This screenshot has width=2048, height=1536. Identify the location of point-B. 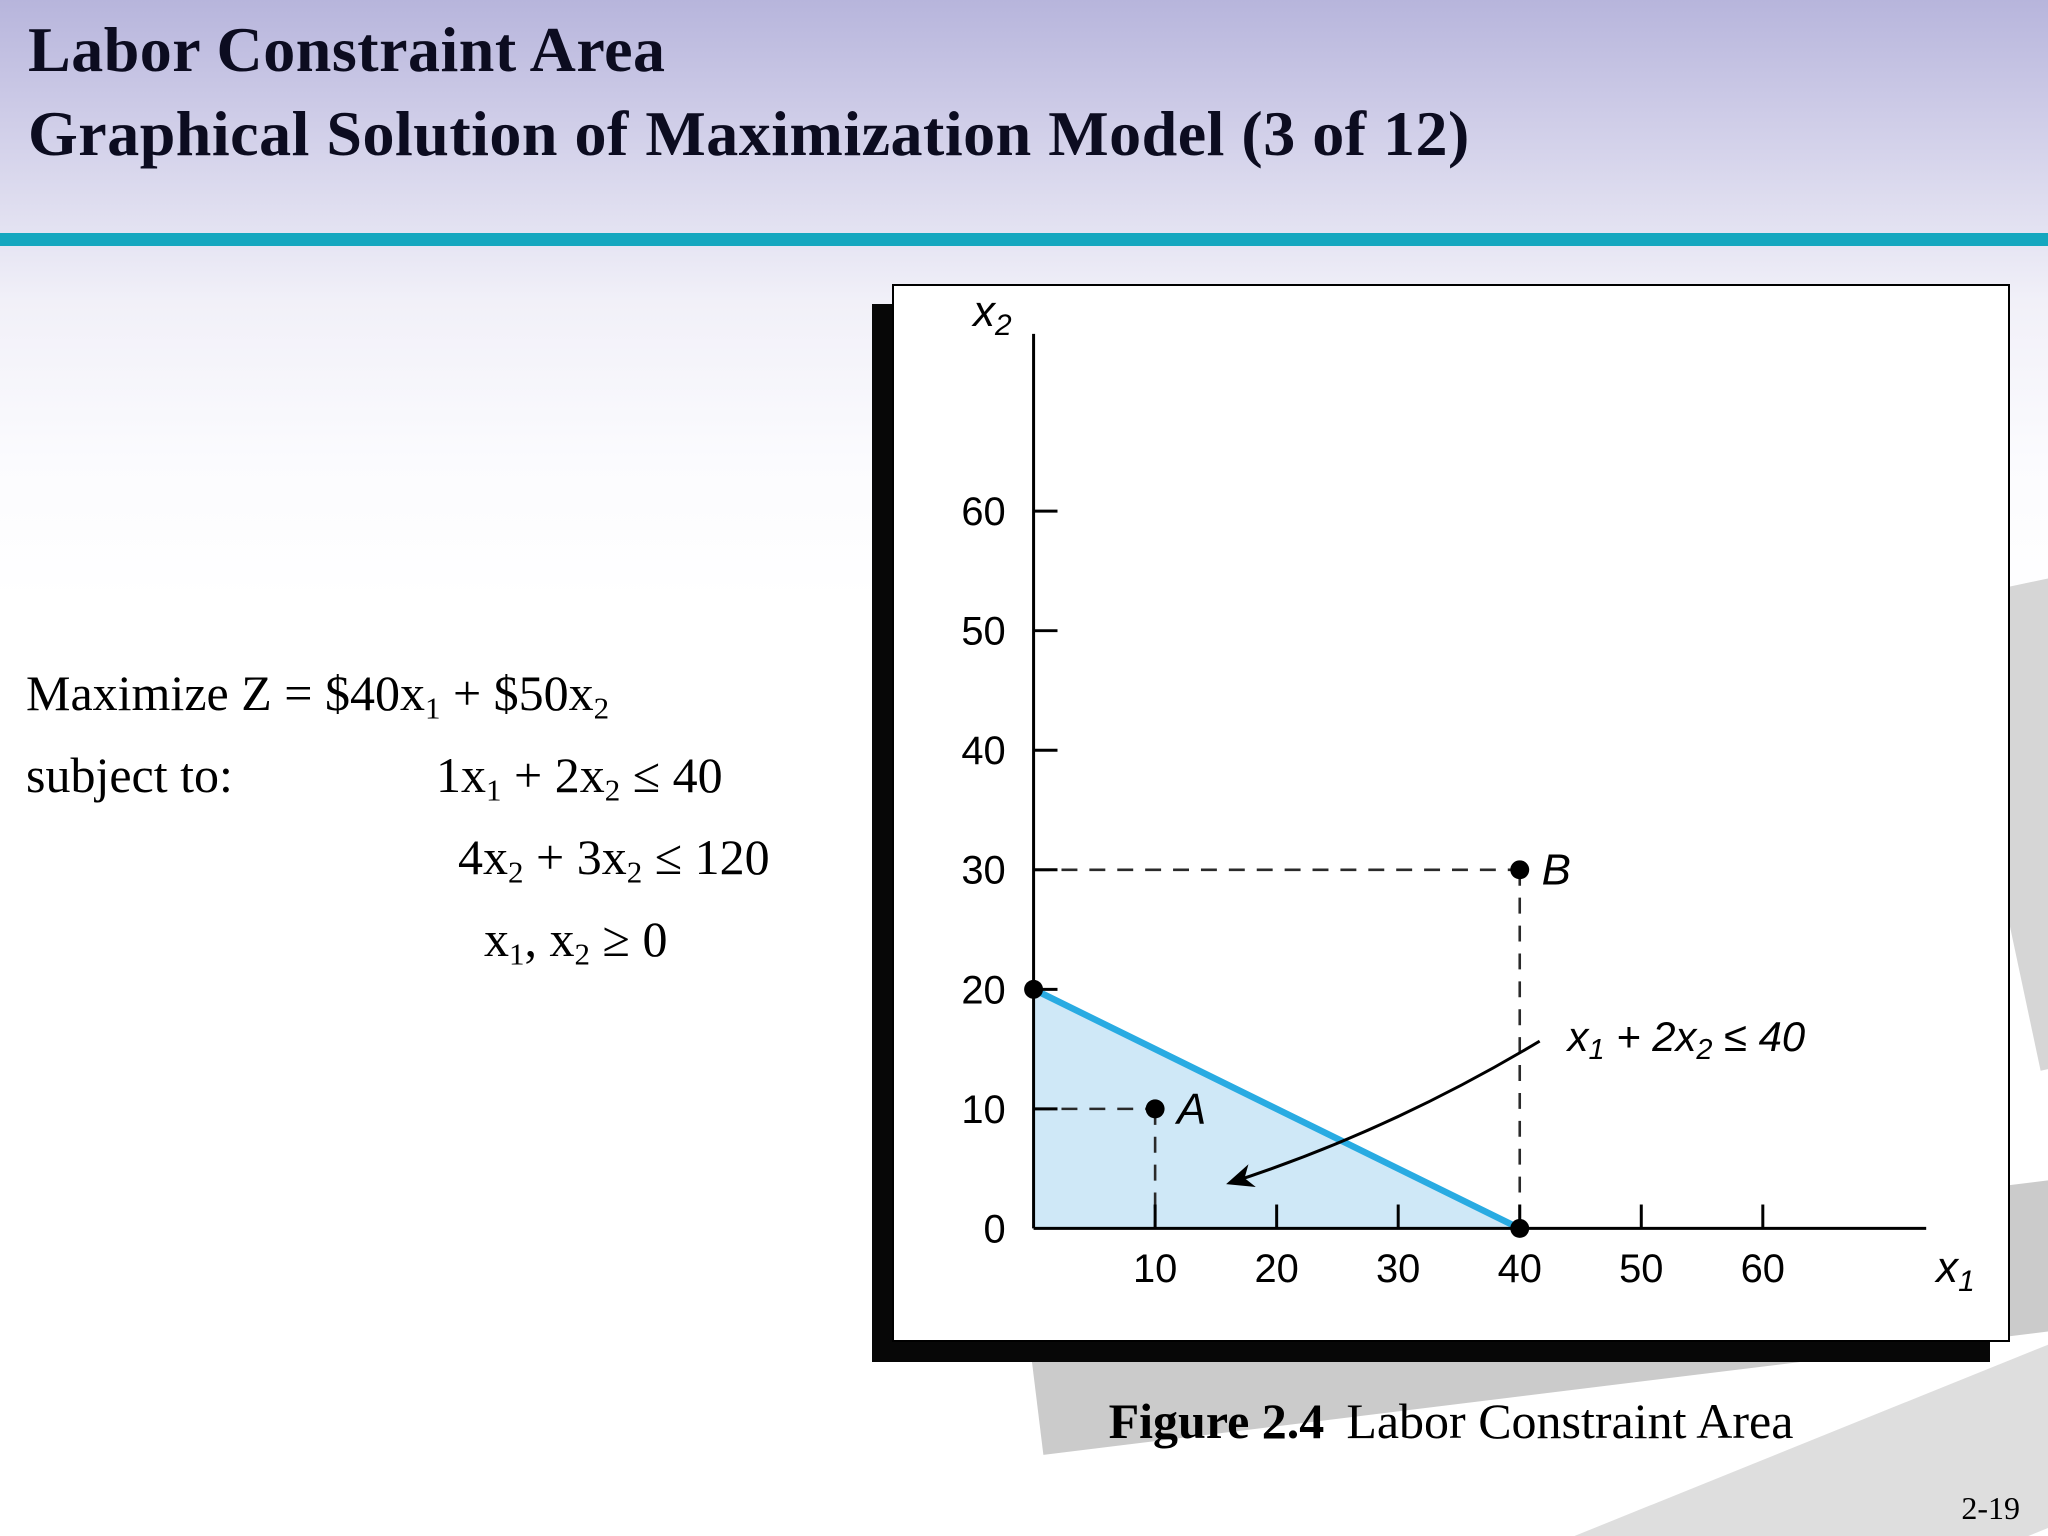
(1520, 870).